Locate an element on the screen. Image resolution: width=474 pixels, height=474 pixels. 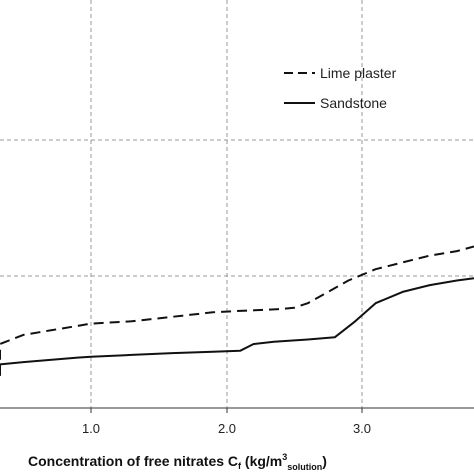
x-ticks: 1.0 2.0 3.0 is located at coordinates (226, 422).